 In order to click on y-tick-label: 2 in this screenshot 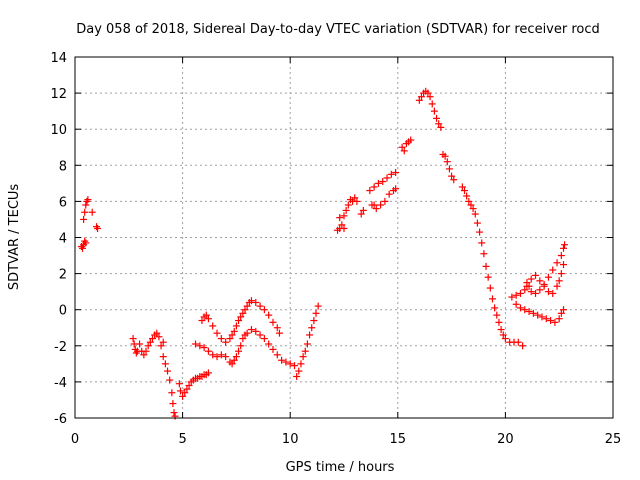, I will do `click(63, 275)`.